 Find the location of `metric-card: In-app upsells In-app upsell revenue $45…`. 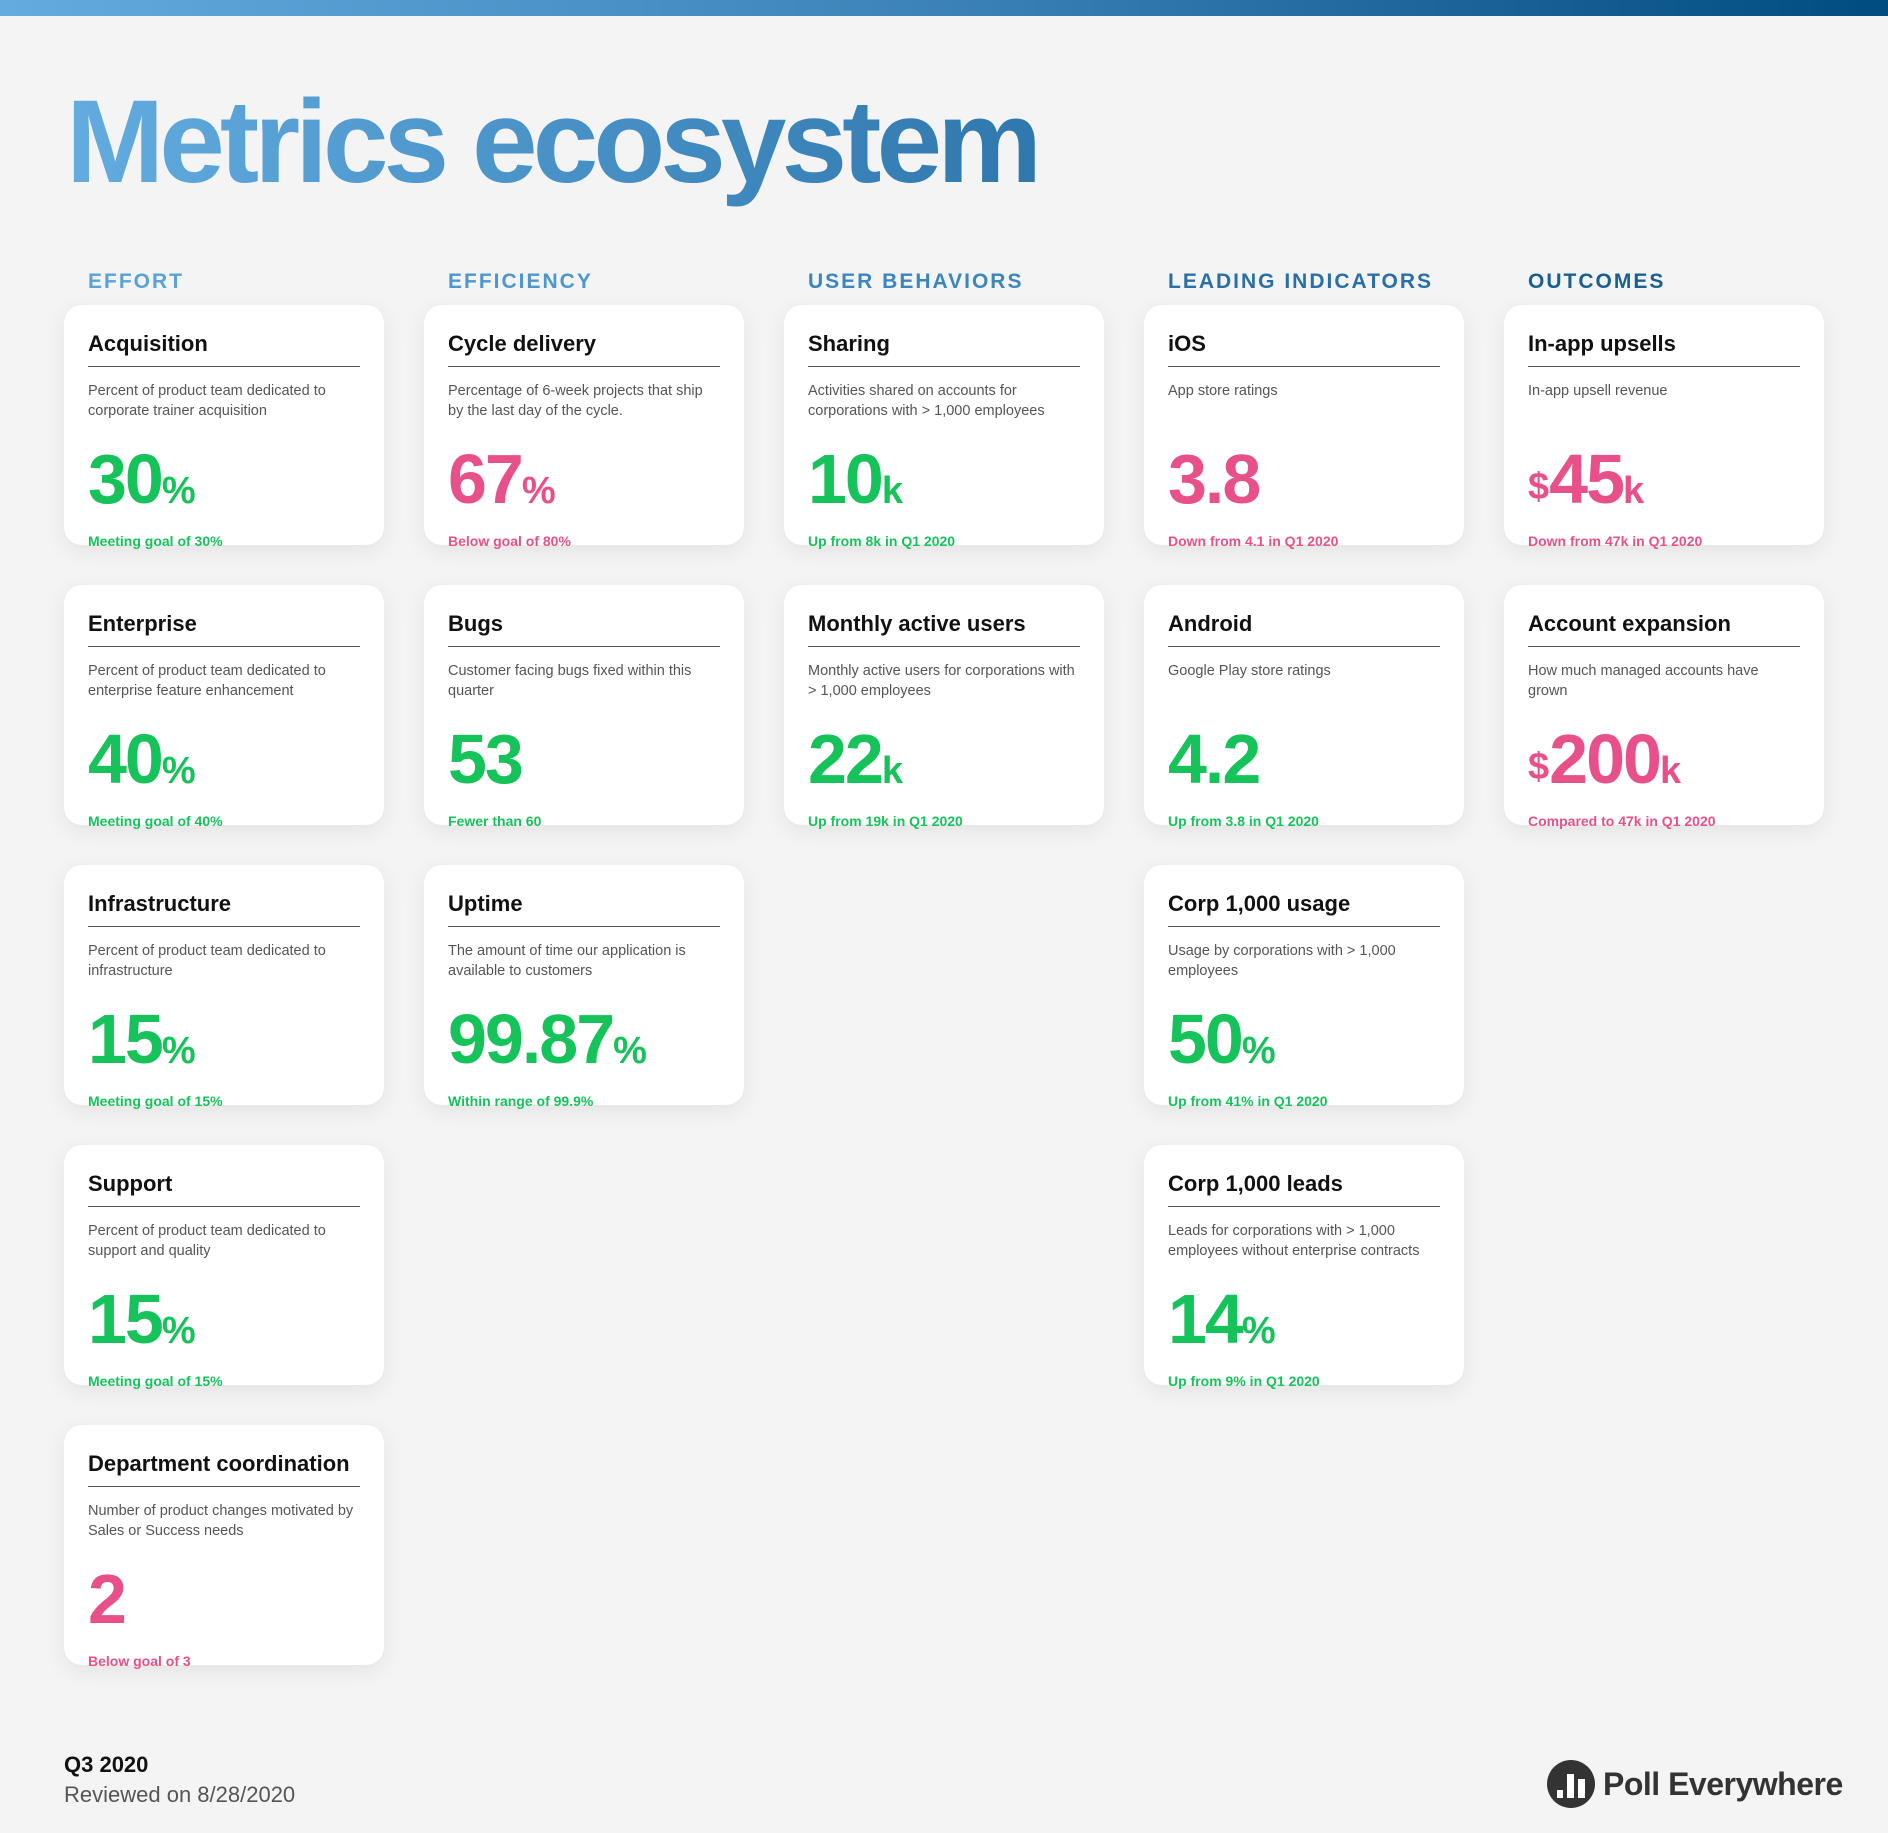

metric-card: In-app upsells In-app upsell revenue $45… is located at coordinates (1664, 427).